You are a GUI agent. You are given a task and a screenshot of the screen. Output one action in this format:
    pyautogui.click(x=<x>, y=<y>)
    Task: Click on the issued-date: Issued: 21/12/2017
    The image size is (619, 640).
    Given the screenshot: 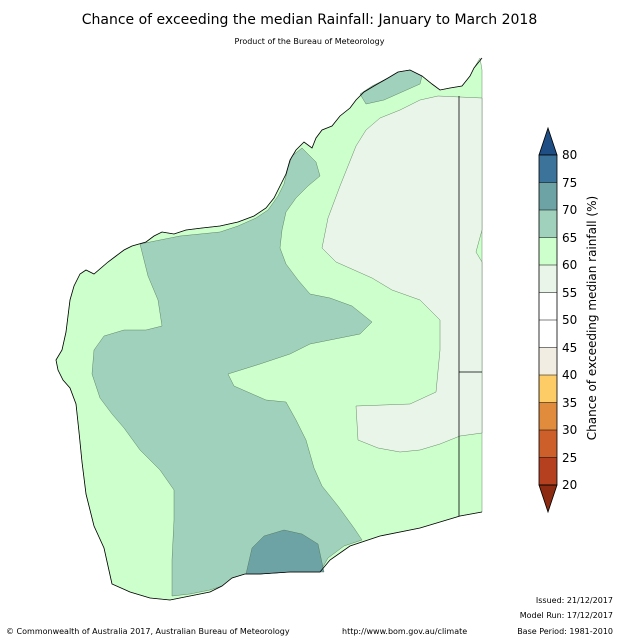 What is the action you would take?
    pyautogui.click(x=574, y=600)
    